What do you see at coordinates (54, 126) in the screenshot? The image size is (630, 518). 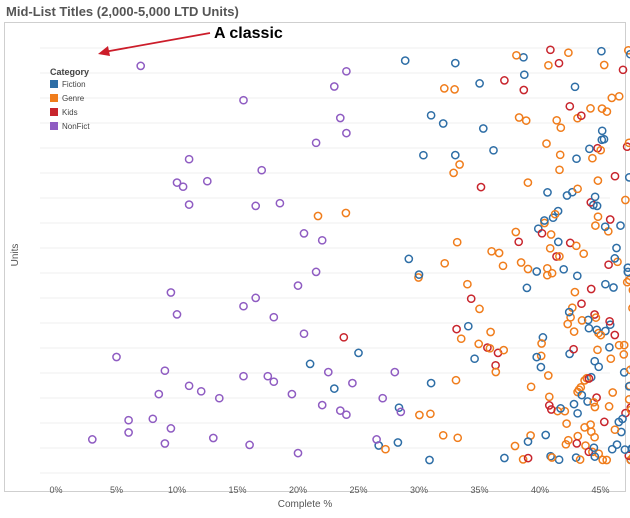 I see `legend-swatch` at bounding box center [54, 126].